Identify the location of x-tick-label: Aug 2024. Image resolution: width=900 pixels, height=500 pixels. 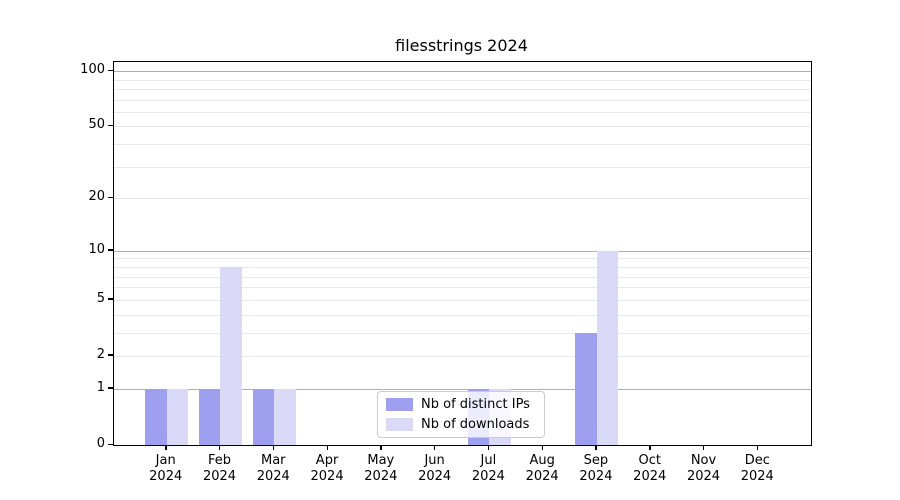
(542, 469).